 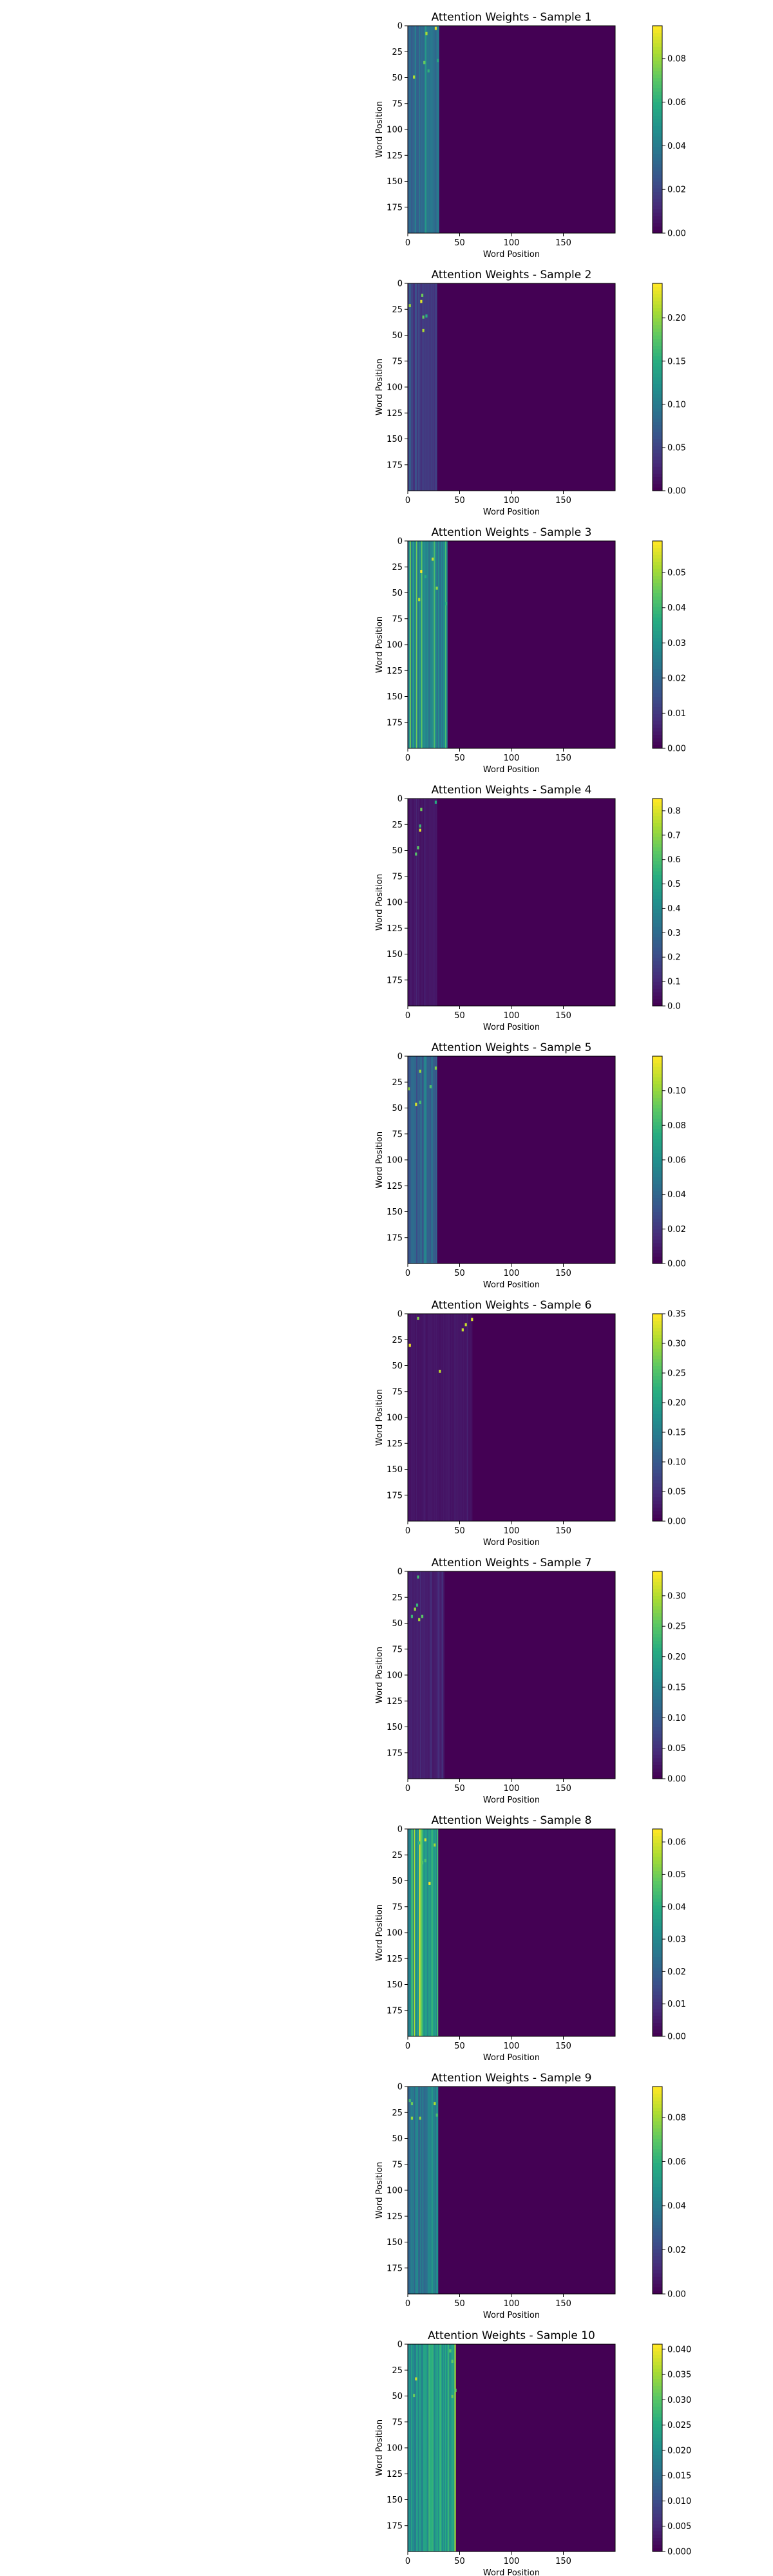 I want to click on y-tick-label: 0, so click(x=400, y=284).